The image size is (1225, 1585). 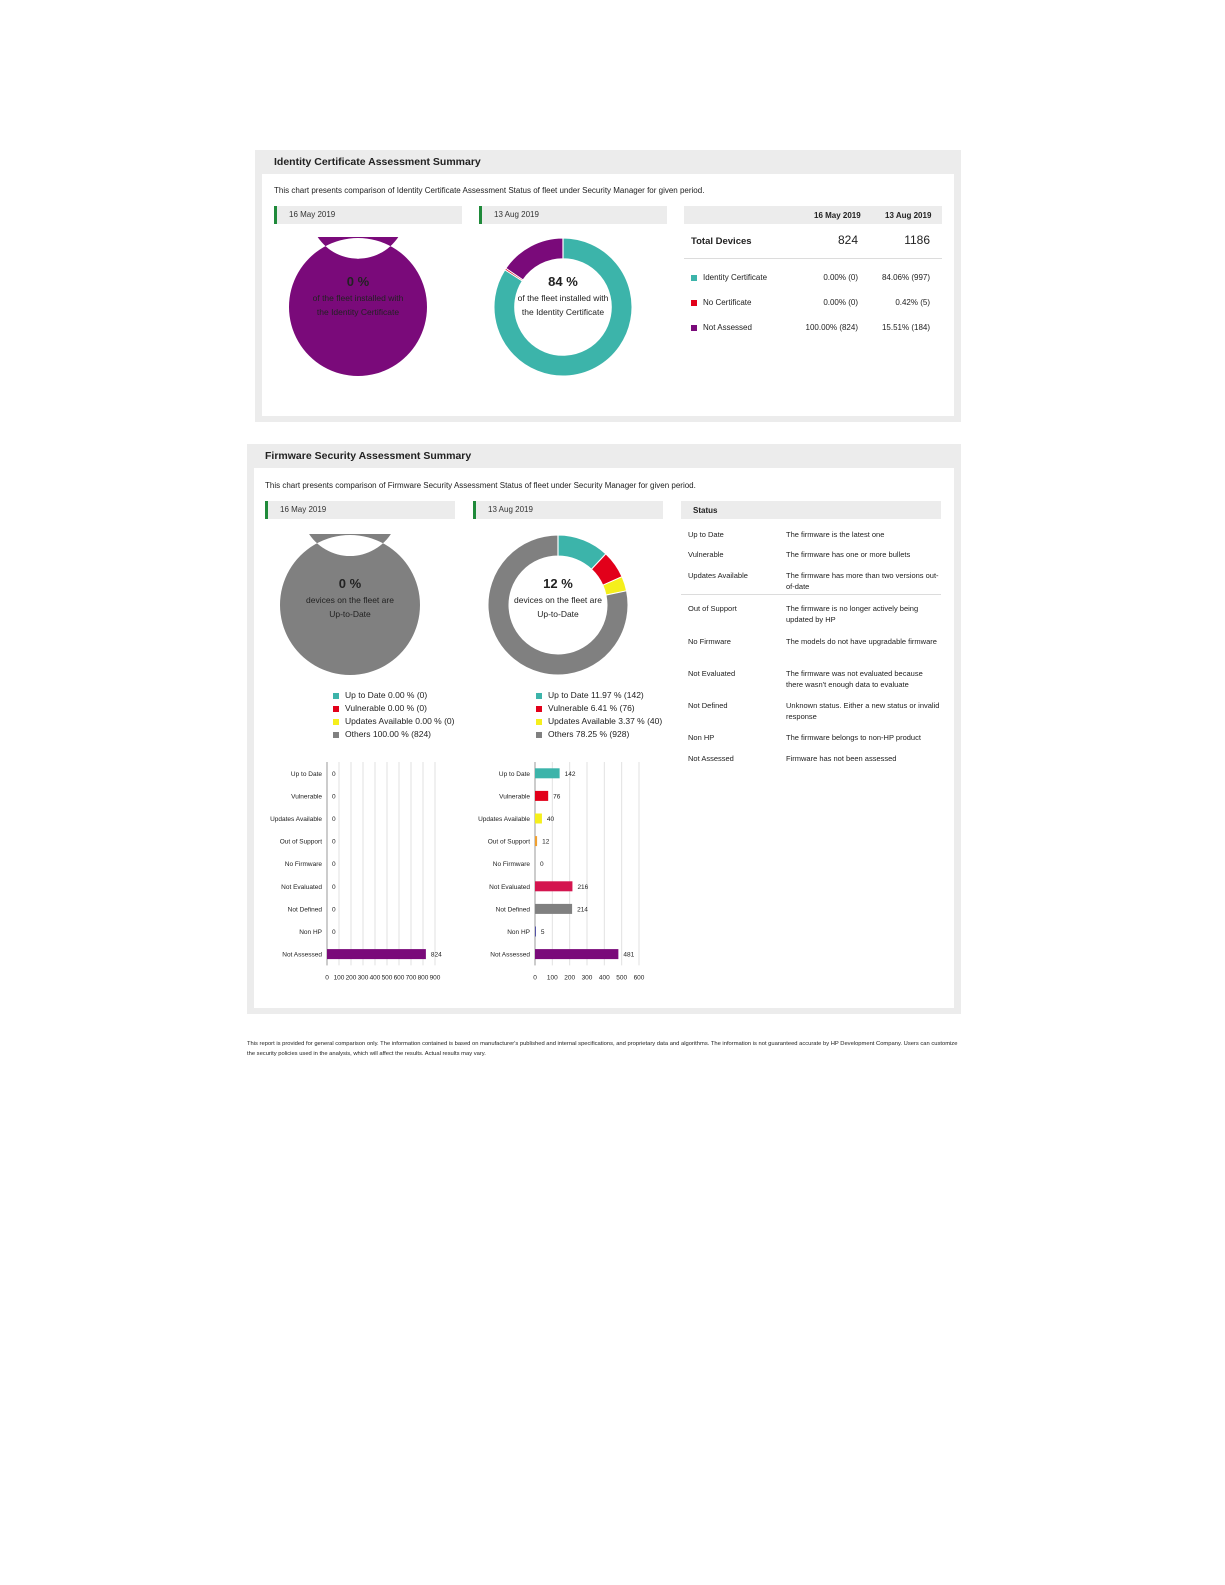 I want to click on x-tick-label: 300, so click(x=587, y=977).